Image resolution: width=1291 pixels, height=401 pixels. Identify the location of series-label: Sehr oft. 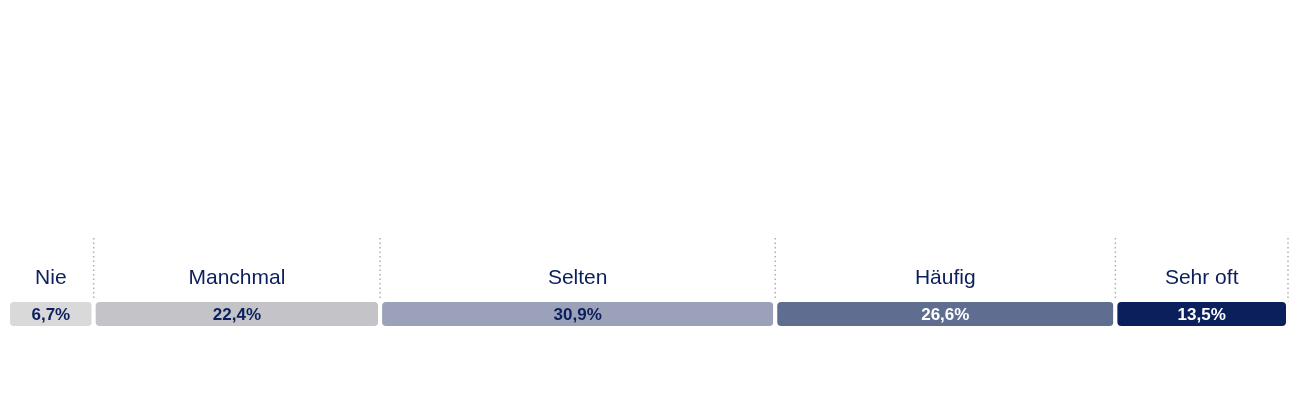
(1201, 276).